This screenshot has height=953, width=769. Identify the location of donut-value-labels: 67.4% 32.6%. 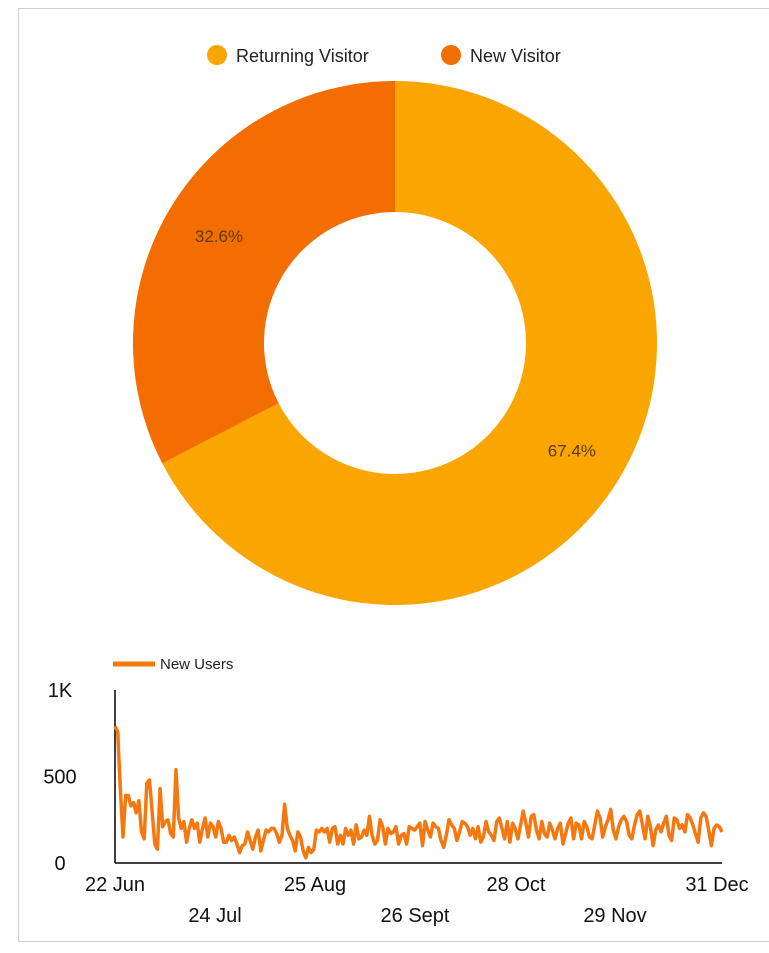
(395, 344).